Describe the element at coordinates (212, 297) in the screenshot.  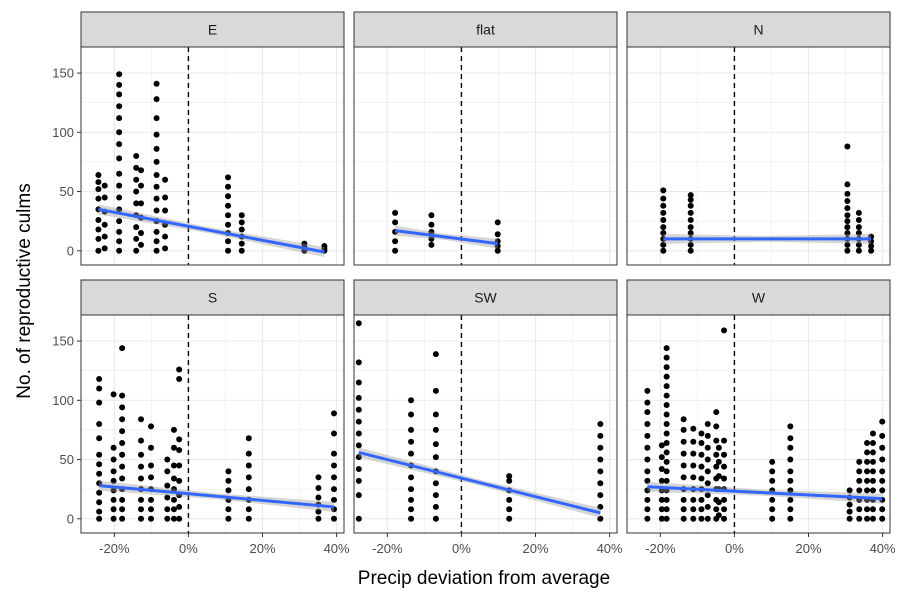
I see `facet-strip` at that location.